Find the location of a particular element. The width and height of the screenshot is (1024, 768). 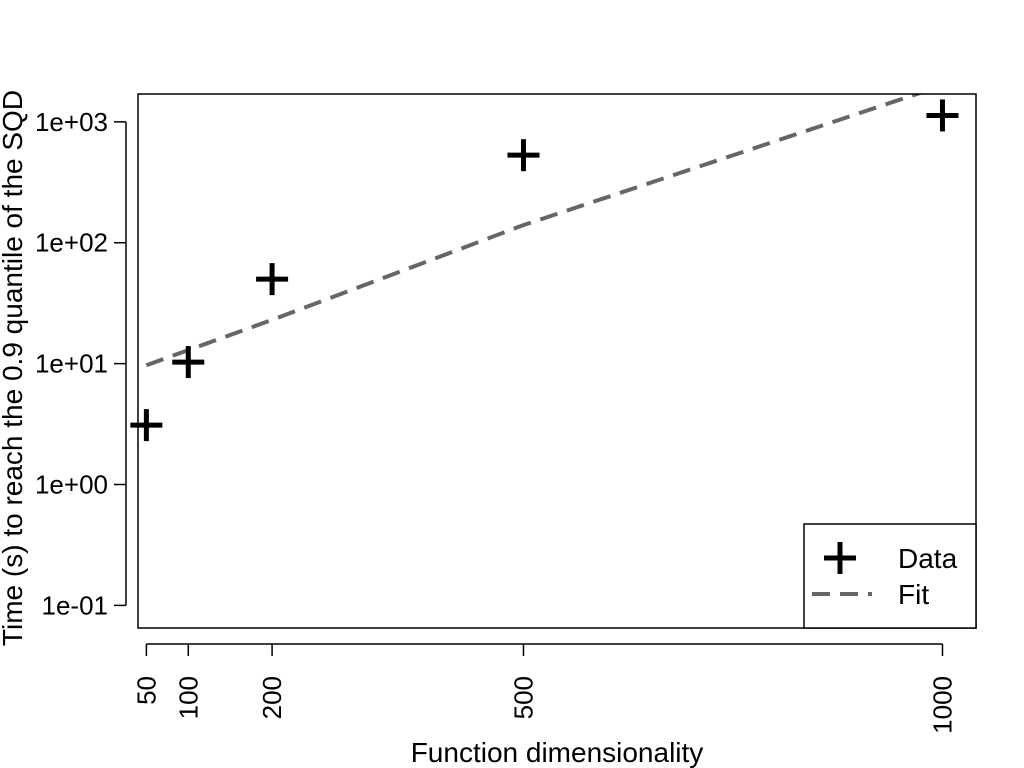

y-tick-label: 1e+02 is located at coordinates (71, 243).